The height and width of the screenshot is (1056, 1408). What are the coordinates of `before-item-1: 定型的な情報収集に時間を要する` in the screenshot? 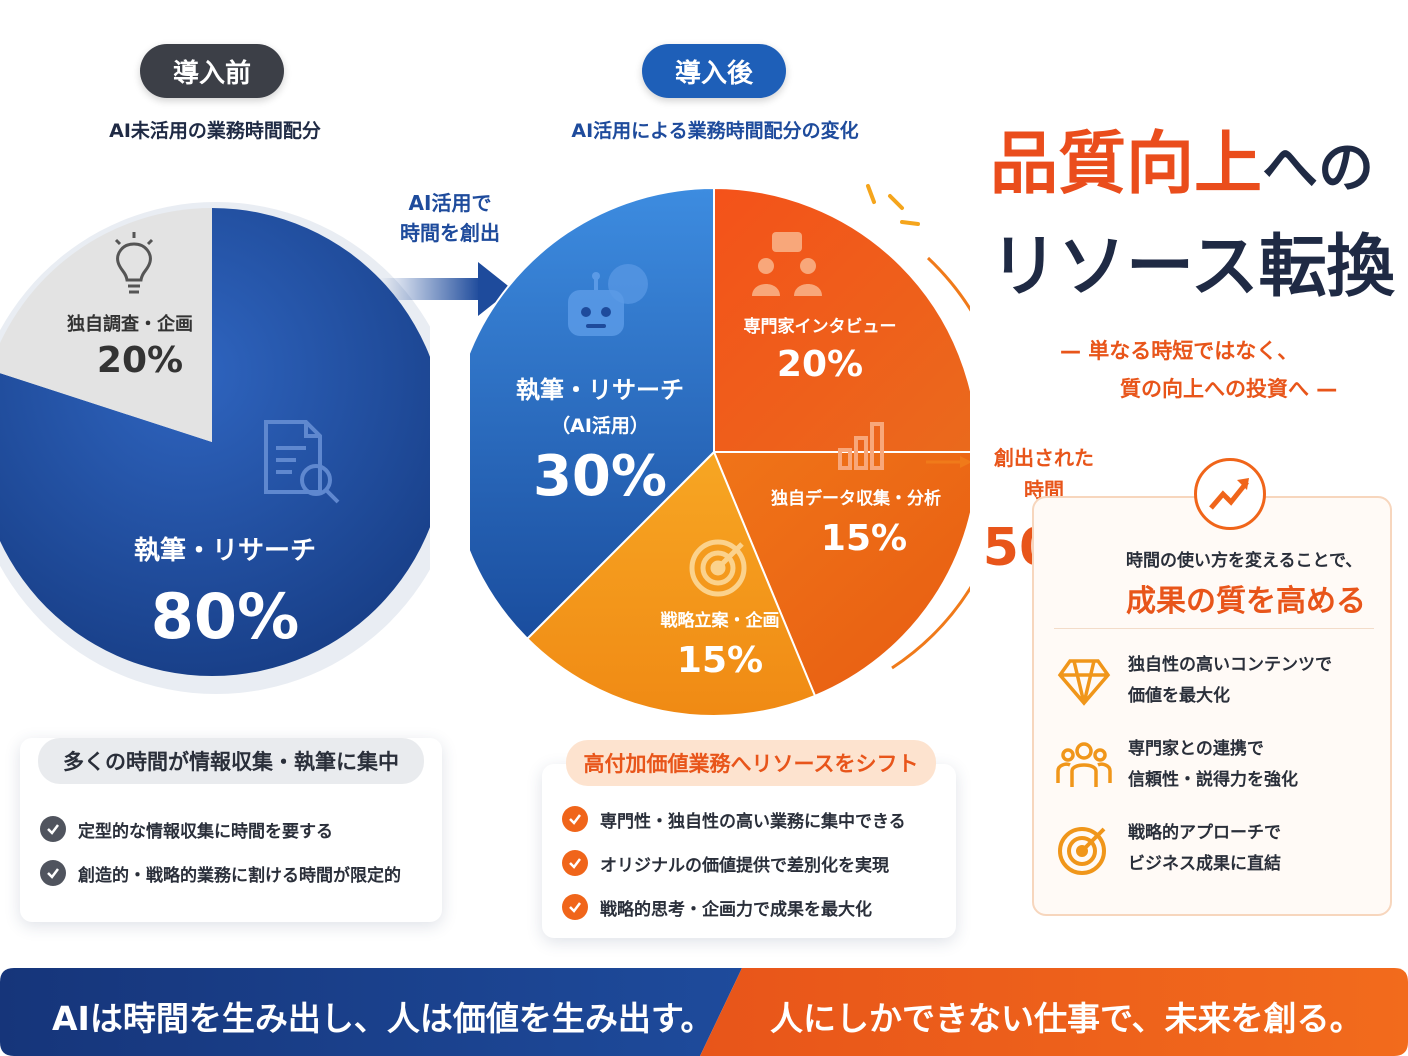 It's located at (186, 829).